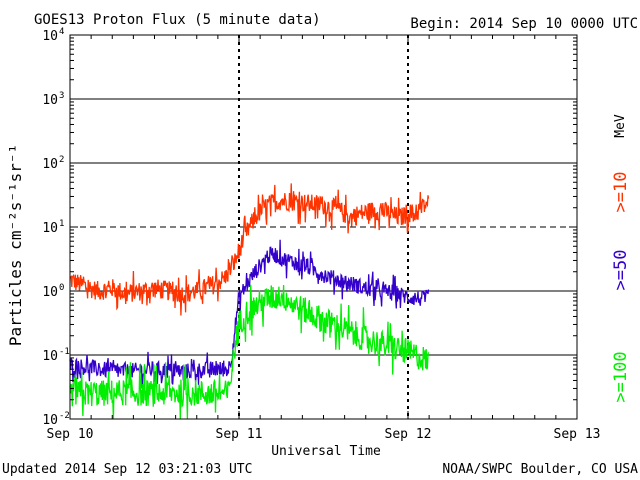  Describe the element at coordinates (61, 160) in the screenshot. I see `y-tick-exponent: 2` at that location.